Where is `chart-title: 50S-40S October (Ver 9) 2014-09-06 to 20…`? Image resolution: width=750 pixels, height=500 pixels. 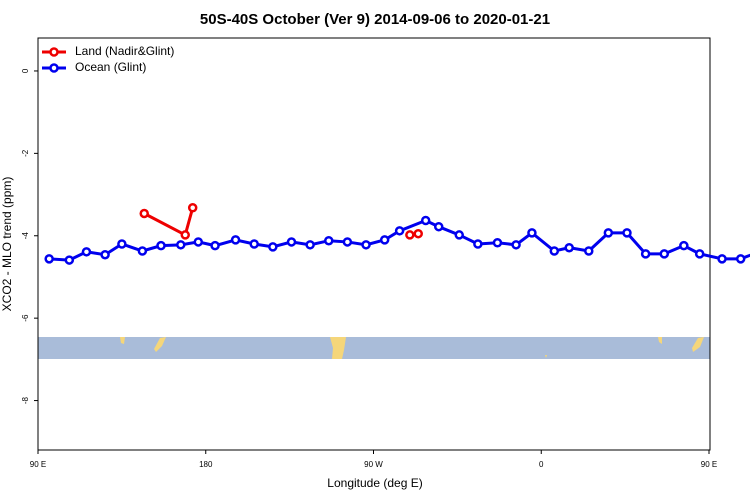
chart-title: 50S-40S October (Ver 9) 2014-09-06 to 20… is located at coordinates (375, 19).